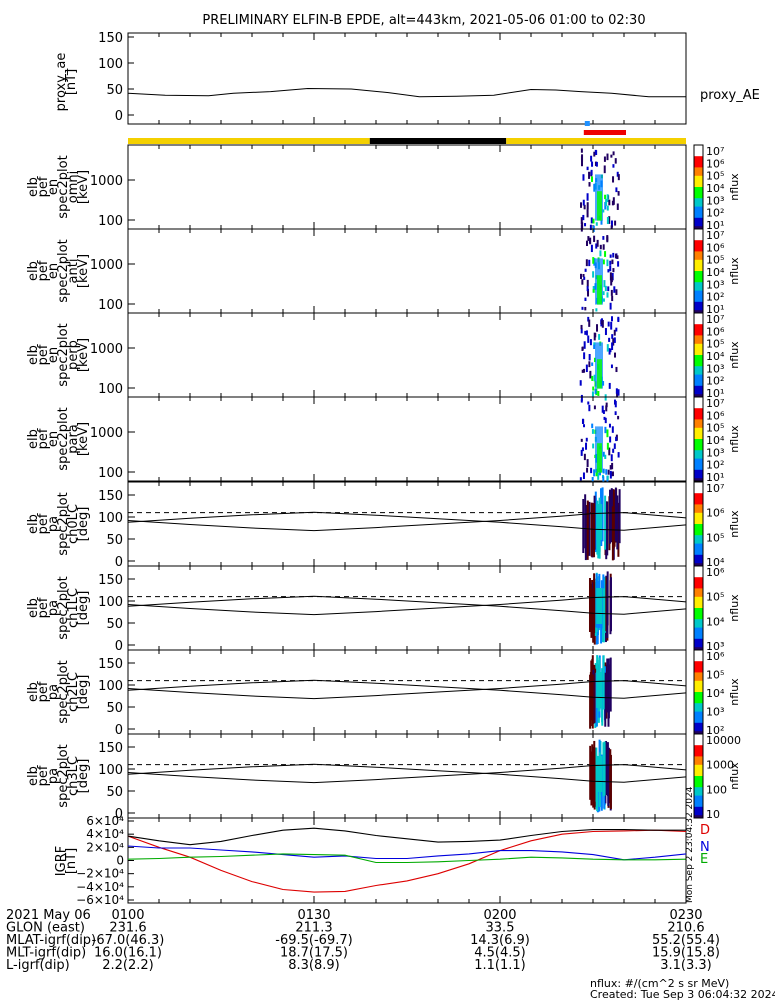  What do you see at coordinates (63, 270) in the screenshot?
I see `y-axis-label: spec2plot` at bounding box center [63, 270].